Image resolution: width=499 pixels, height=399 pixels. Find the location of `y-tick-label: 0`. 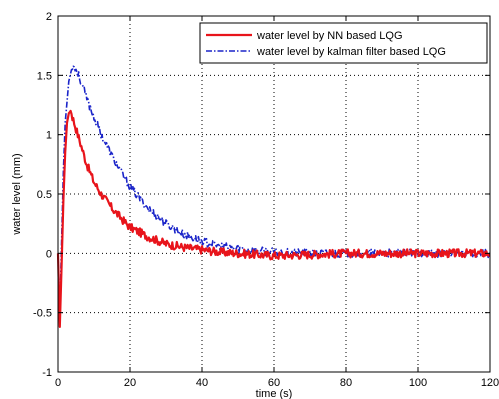

y-tick-label: 0 is located at coordinates (49, 254).